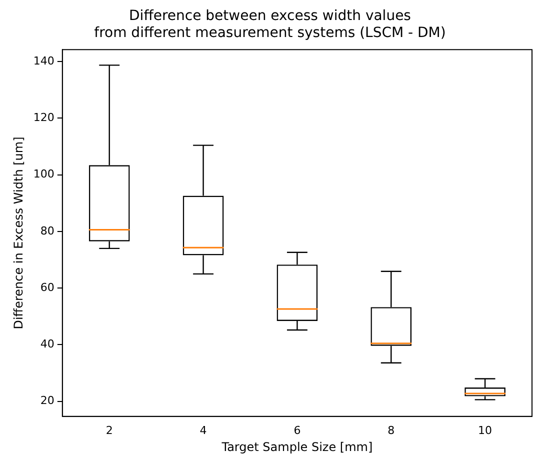 This screenshot has height=455, width=546. Describe the element at coordinates (47, 287) in the screenshot. I see `y-tick-label: 60` at that location.